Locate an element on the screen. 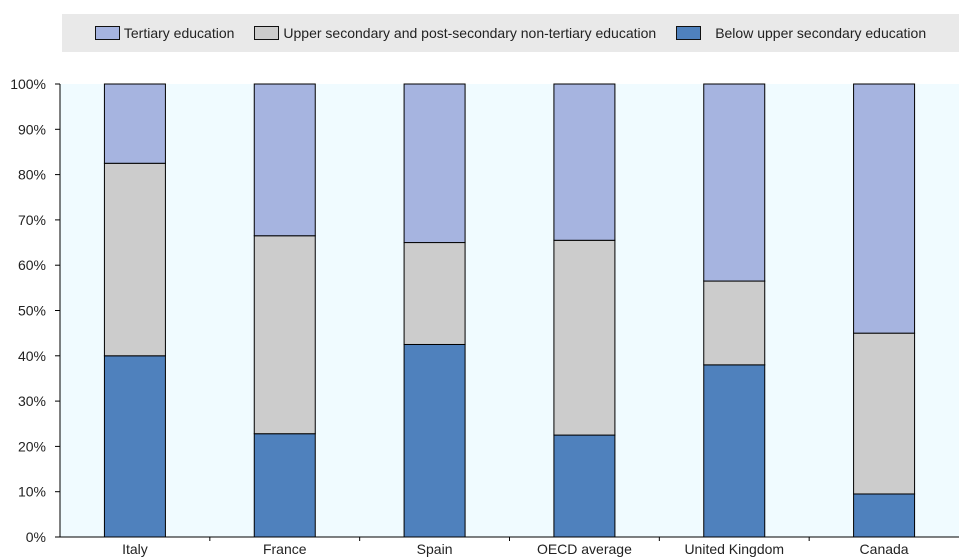 The image size is (967, 558). bar-oecd-average-upper-secondary-and-post-secondary-non-tertiary-education is located at coordinates (584, 337).